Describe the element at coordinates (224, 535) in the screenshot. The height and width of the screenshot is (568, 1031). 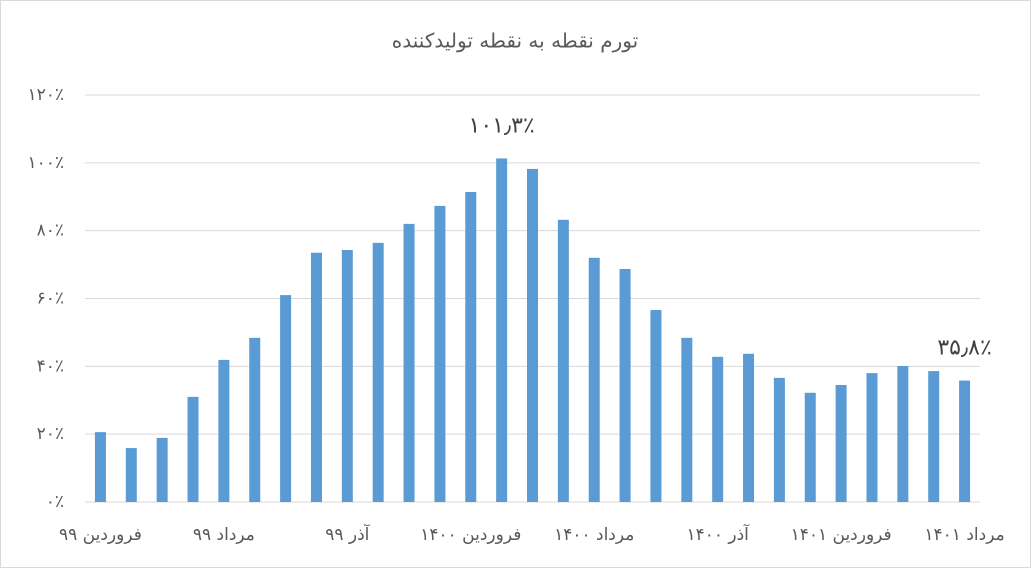
I see `x-tick-label: مرداد ۹۹` at that location.